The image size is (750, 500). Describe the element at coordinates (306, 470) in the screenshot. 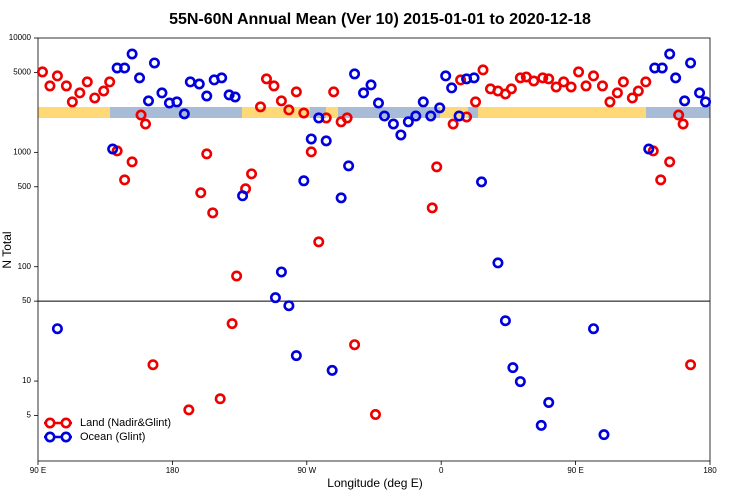

I see `x-tick-label: 90 W` at that location.